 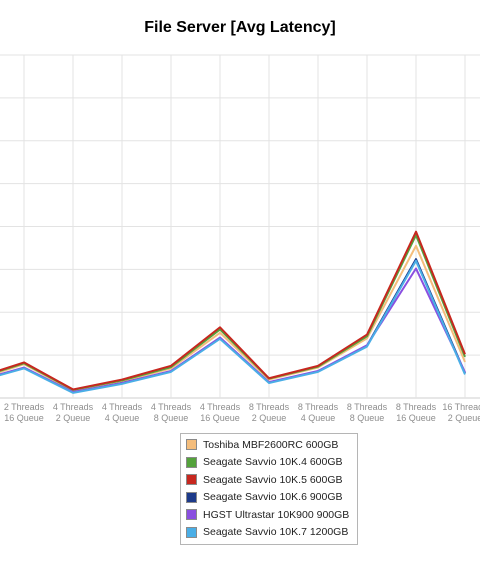 I want to click on legend-item: Toshiba MBF2600RC 600GB, so click(x=269, y=445).